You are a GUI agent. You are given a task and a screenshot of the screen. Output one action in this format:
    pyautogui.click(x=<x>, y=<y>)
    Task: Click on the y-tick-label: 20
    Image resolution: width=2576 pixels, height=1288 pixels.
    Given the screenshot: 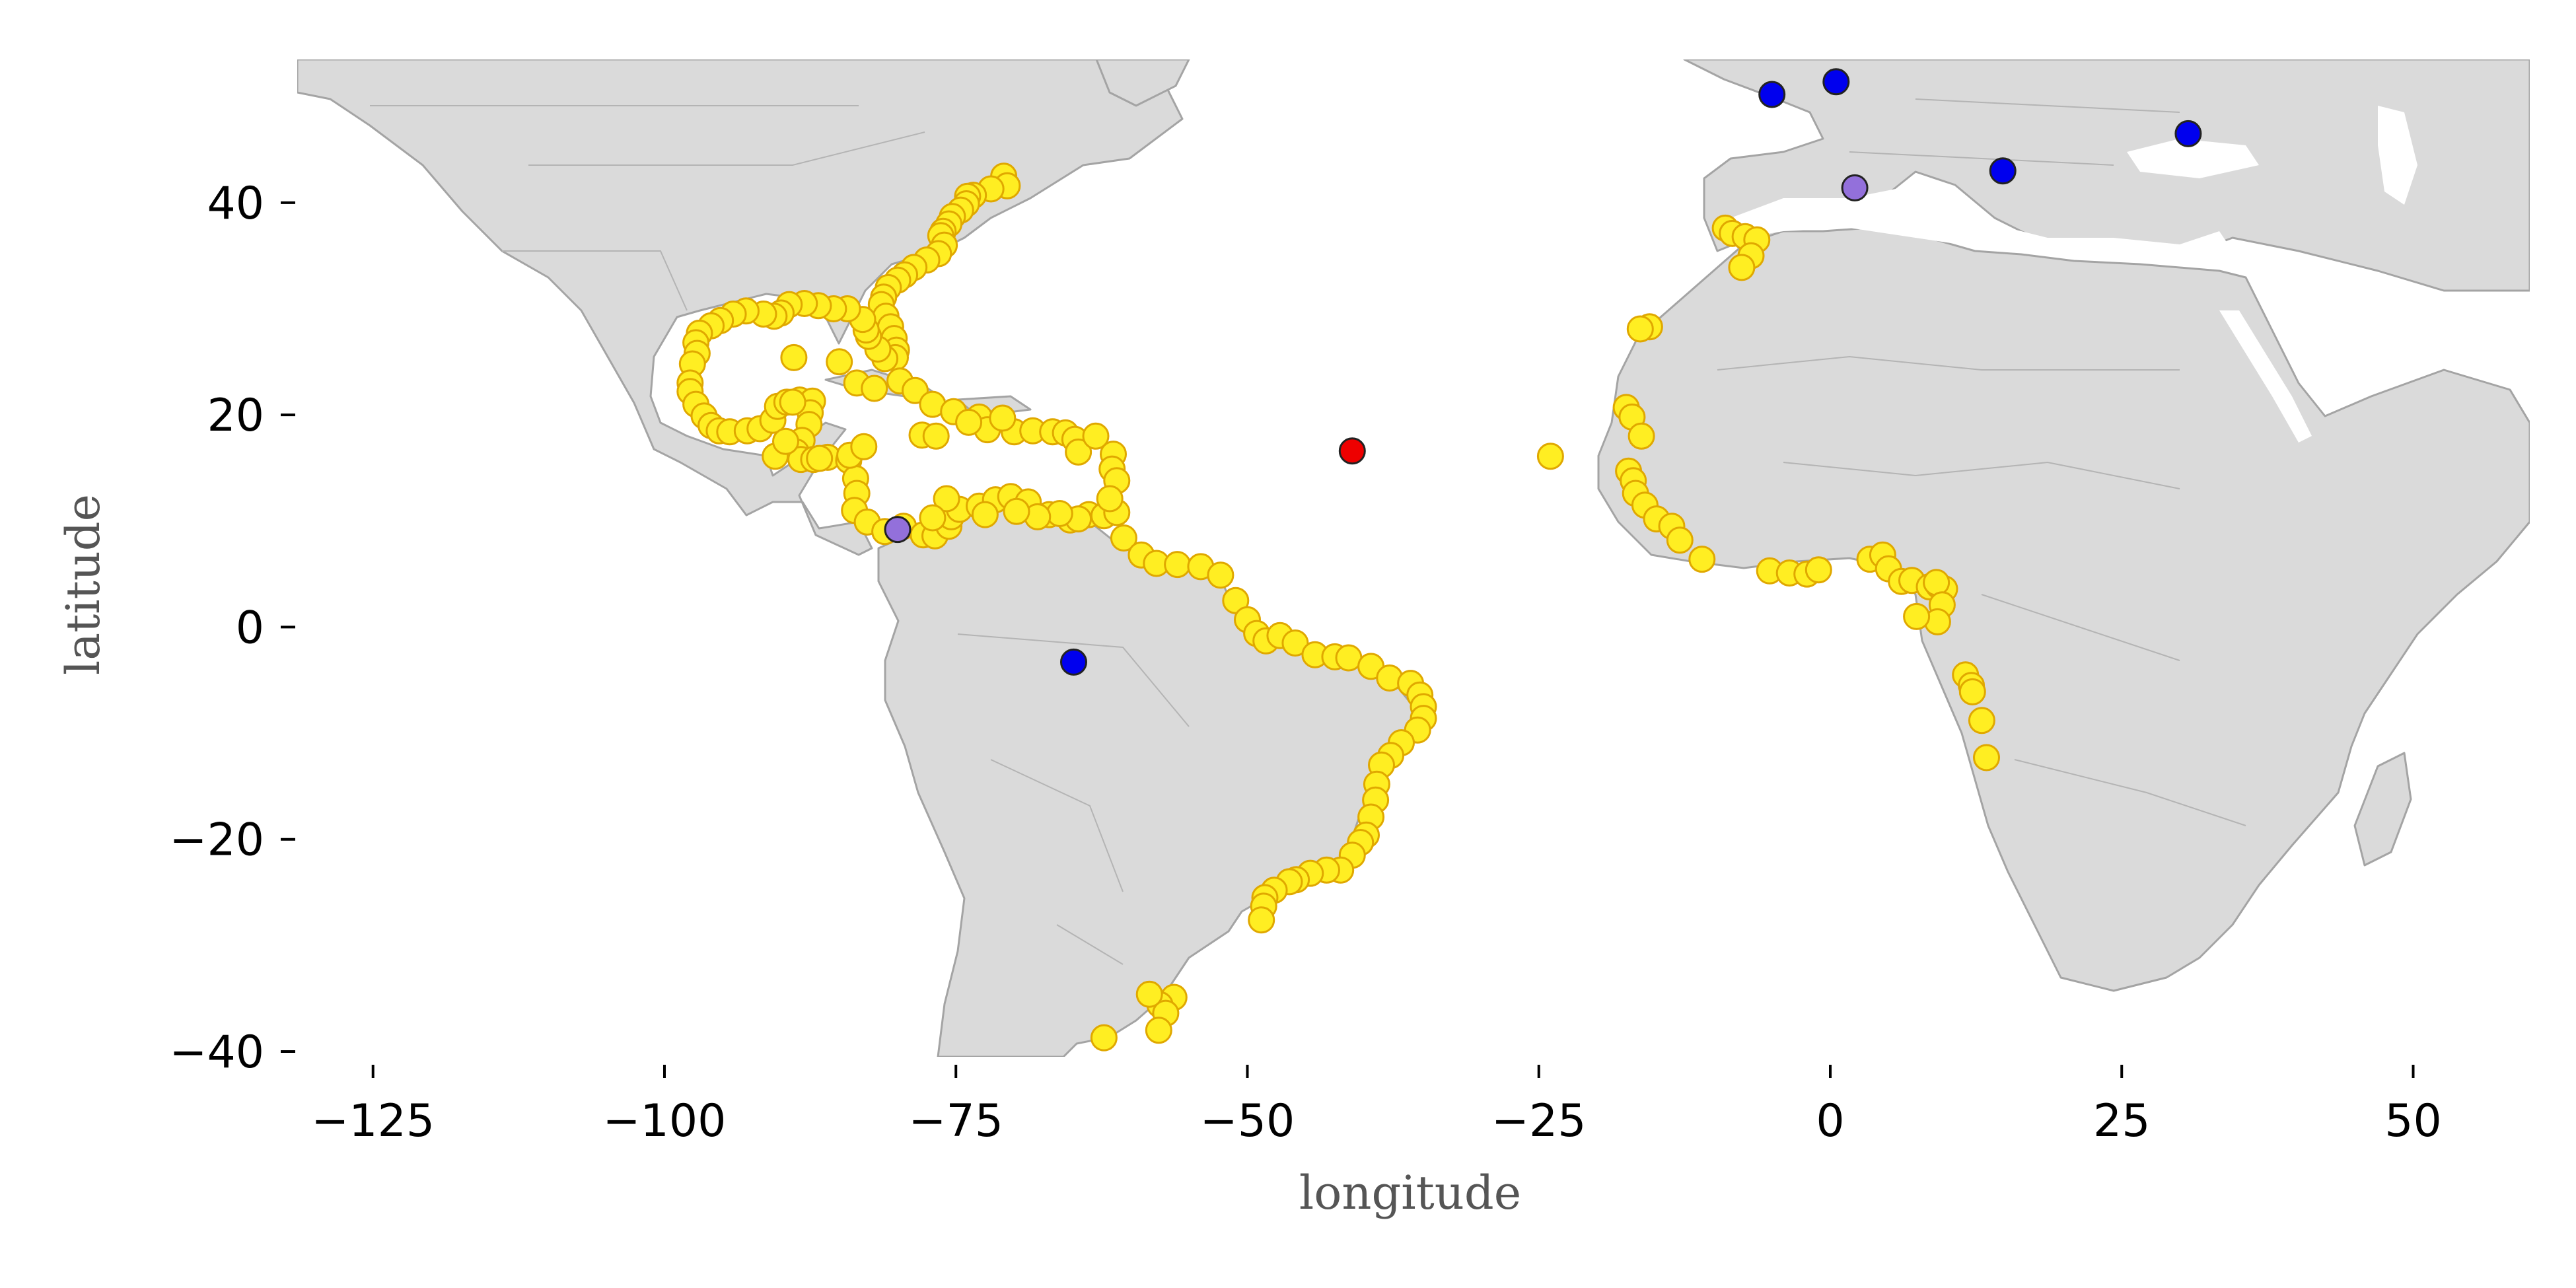 What is the action you would take?
    pyautogui.click(x=235, y=416)
    